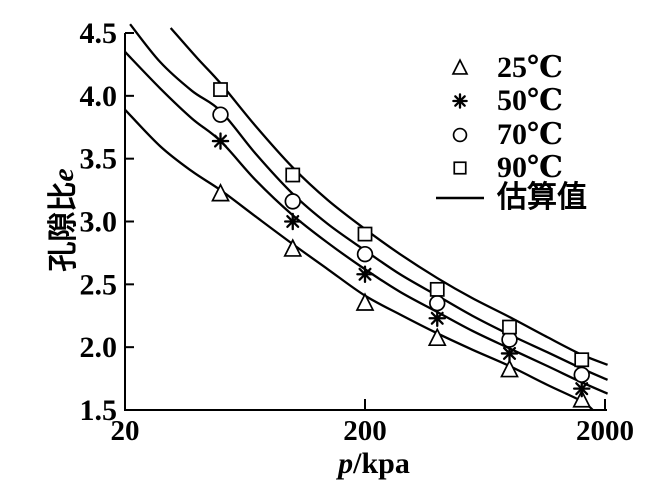 This screenshot has height=494, width=667. Describe the element at coordinates (99, 284) in the screenshot. I see `y-tick-label: 2.5` at that location.